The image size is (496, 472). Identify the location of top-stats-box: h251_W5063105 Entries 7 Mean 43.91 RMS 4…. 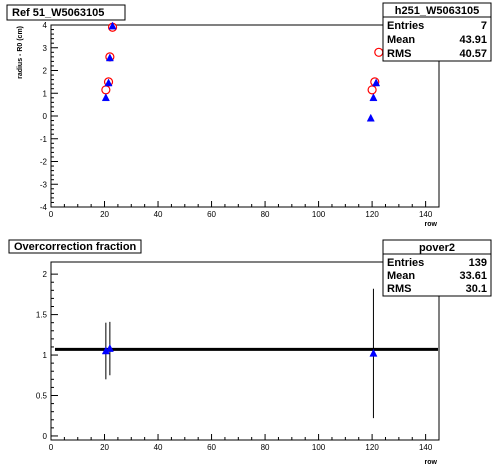
(437, 32).